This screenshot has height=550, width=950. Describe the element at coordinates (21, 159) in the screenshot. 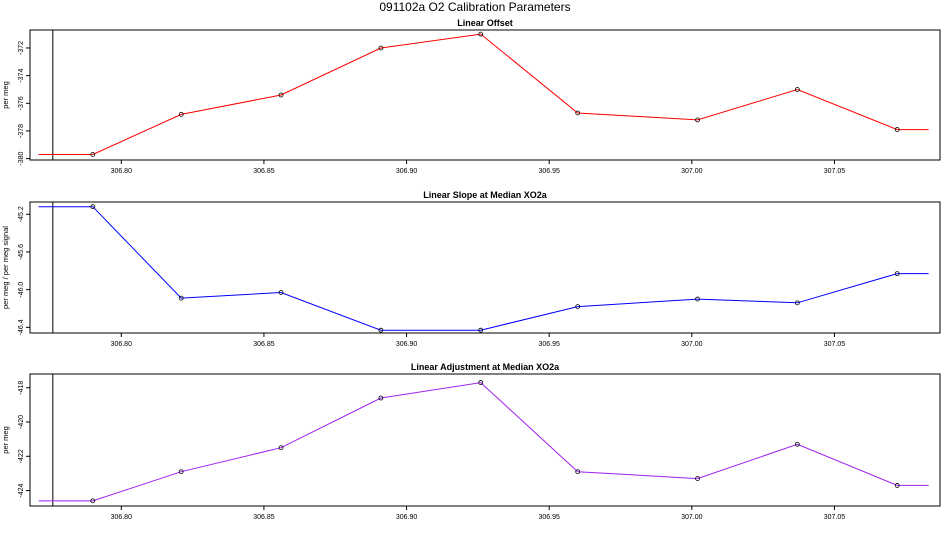

I see `y-tick-label: -380` at that location.